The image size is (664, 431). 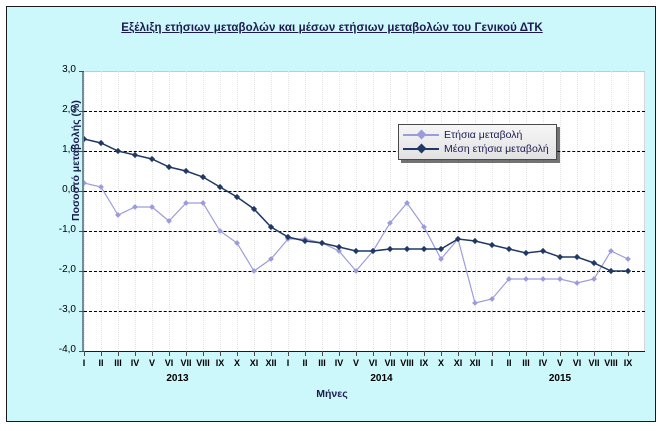 What do you see at coordinates (186, 363) in the screenshot?
I see `x-axis-tick-label: VII` at bounding box center [186, 363].